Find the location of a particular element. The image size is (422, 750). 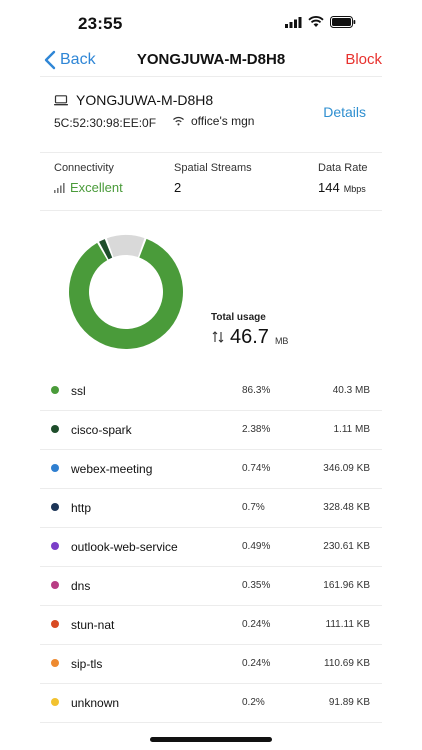

list-item: webex-meeting 0.74% 346.09 KB is located at coordinates (211, 469).